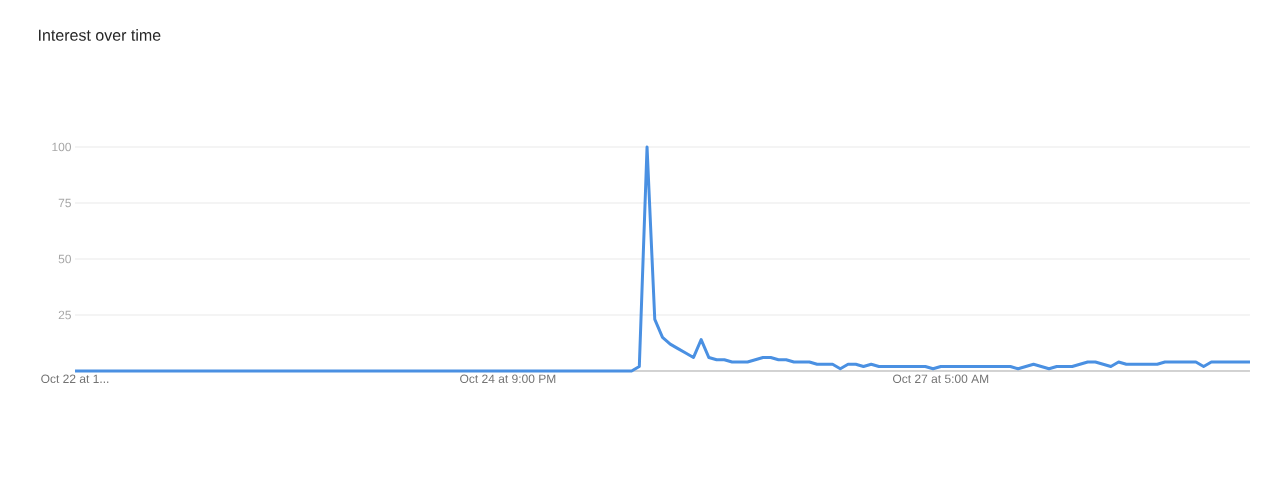 The width and height of the screenshot is (1264, 486). What do you see at coordinates (941, 379) in the screenshot?
I see `x-tick-label: Oct 27 at 5:00 AM` at bounding box center [941, 379].